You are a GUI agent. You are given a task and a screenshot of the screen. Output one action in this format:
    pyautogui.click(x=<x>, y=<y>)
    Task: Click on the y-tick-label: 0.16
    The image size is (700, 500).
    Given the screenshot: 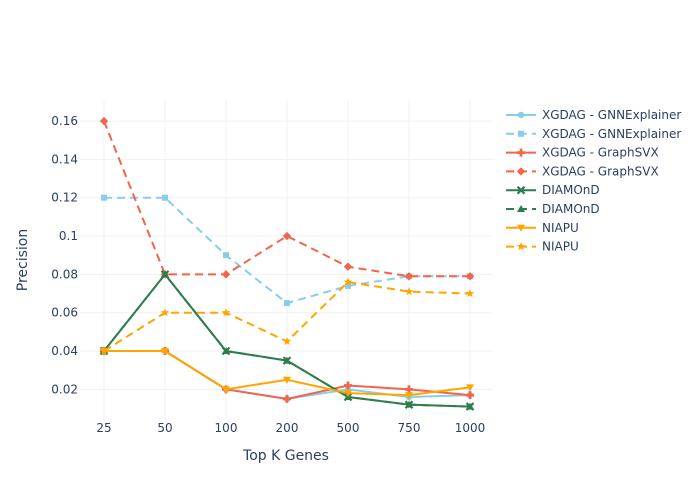 What is the action you would take?
    pyautogui.click(x=64, y=121)
    